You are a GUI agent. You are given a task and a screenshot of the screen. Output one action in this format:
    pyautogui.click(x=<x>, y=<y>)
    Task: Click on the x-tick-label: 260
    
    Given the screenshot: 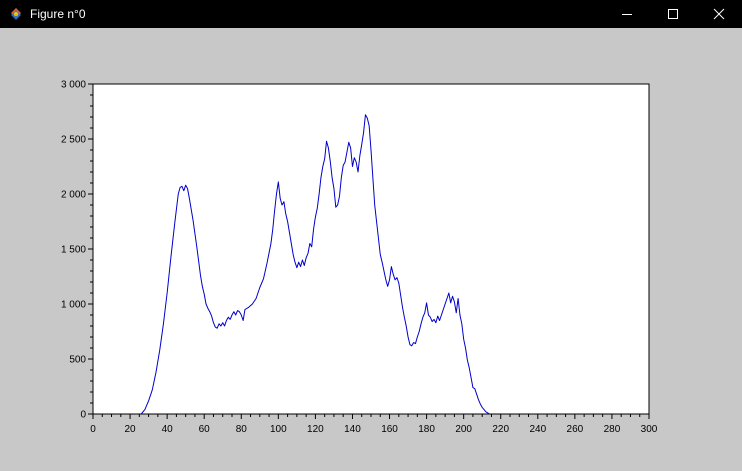 What is the action you would take?
    pyautogui.click(x=575, y=429)
    